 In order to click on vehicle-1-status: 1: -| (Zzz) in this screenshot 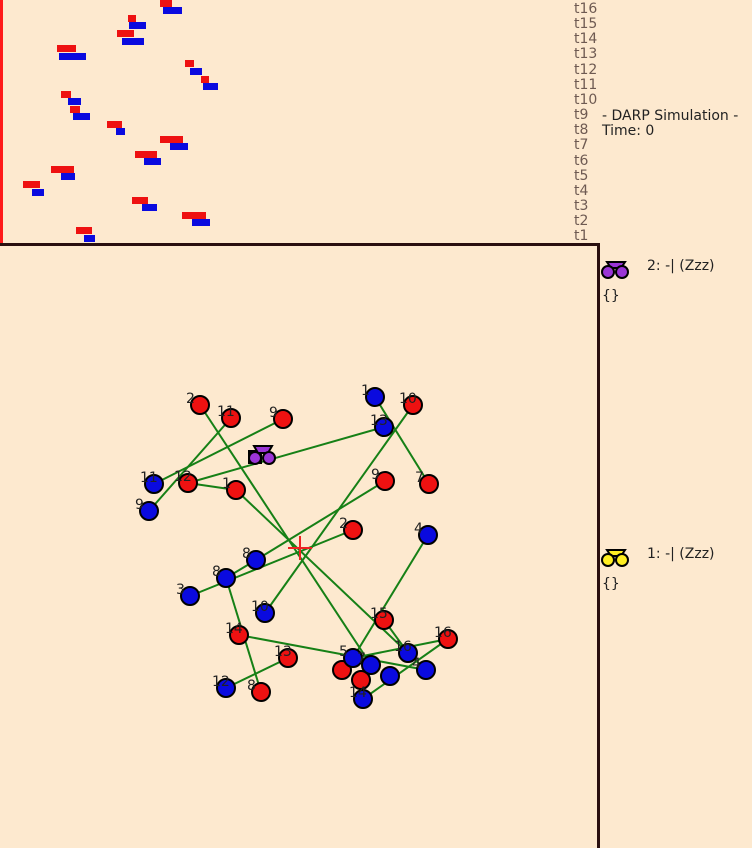, I will do `click(681, 554)`.